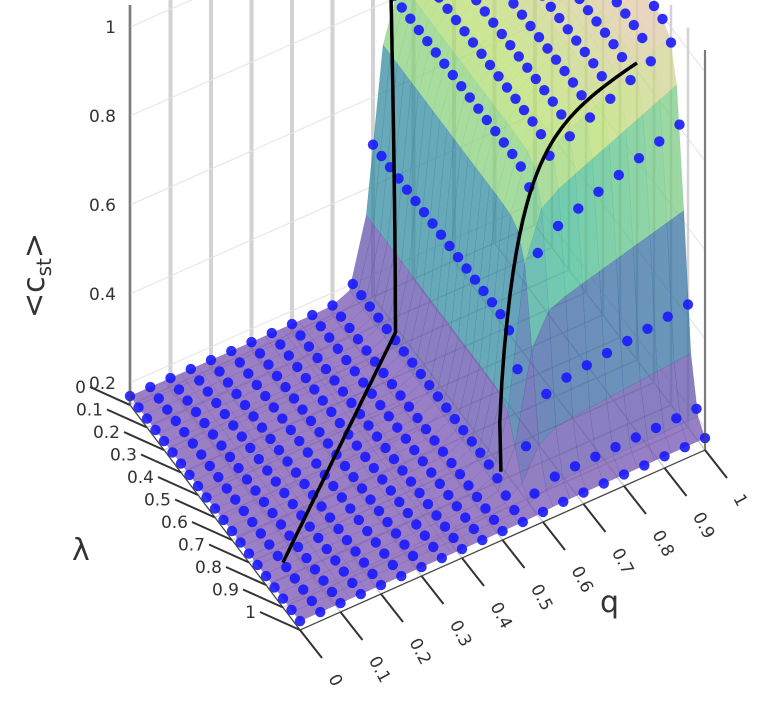 The image size is (768, 702). What do you see at coordinates (642, 454) in the screenshot?
I see `surface-patch` at bounding box center [642, 454].